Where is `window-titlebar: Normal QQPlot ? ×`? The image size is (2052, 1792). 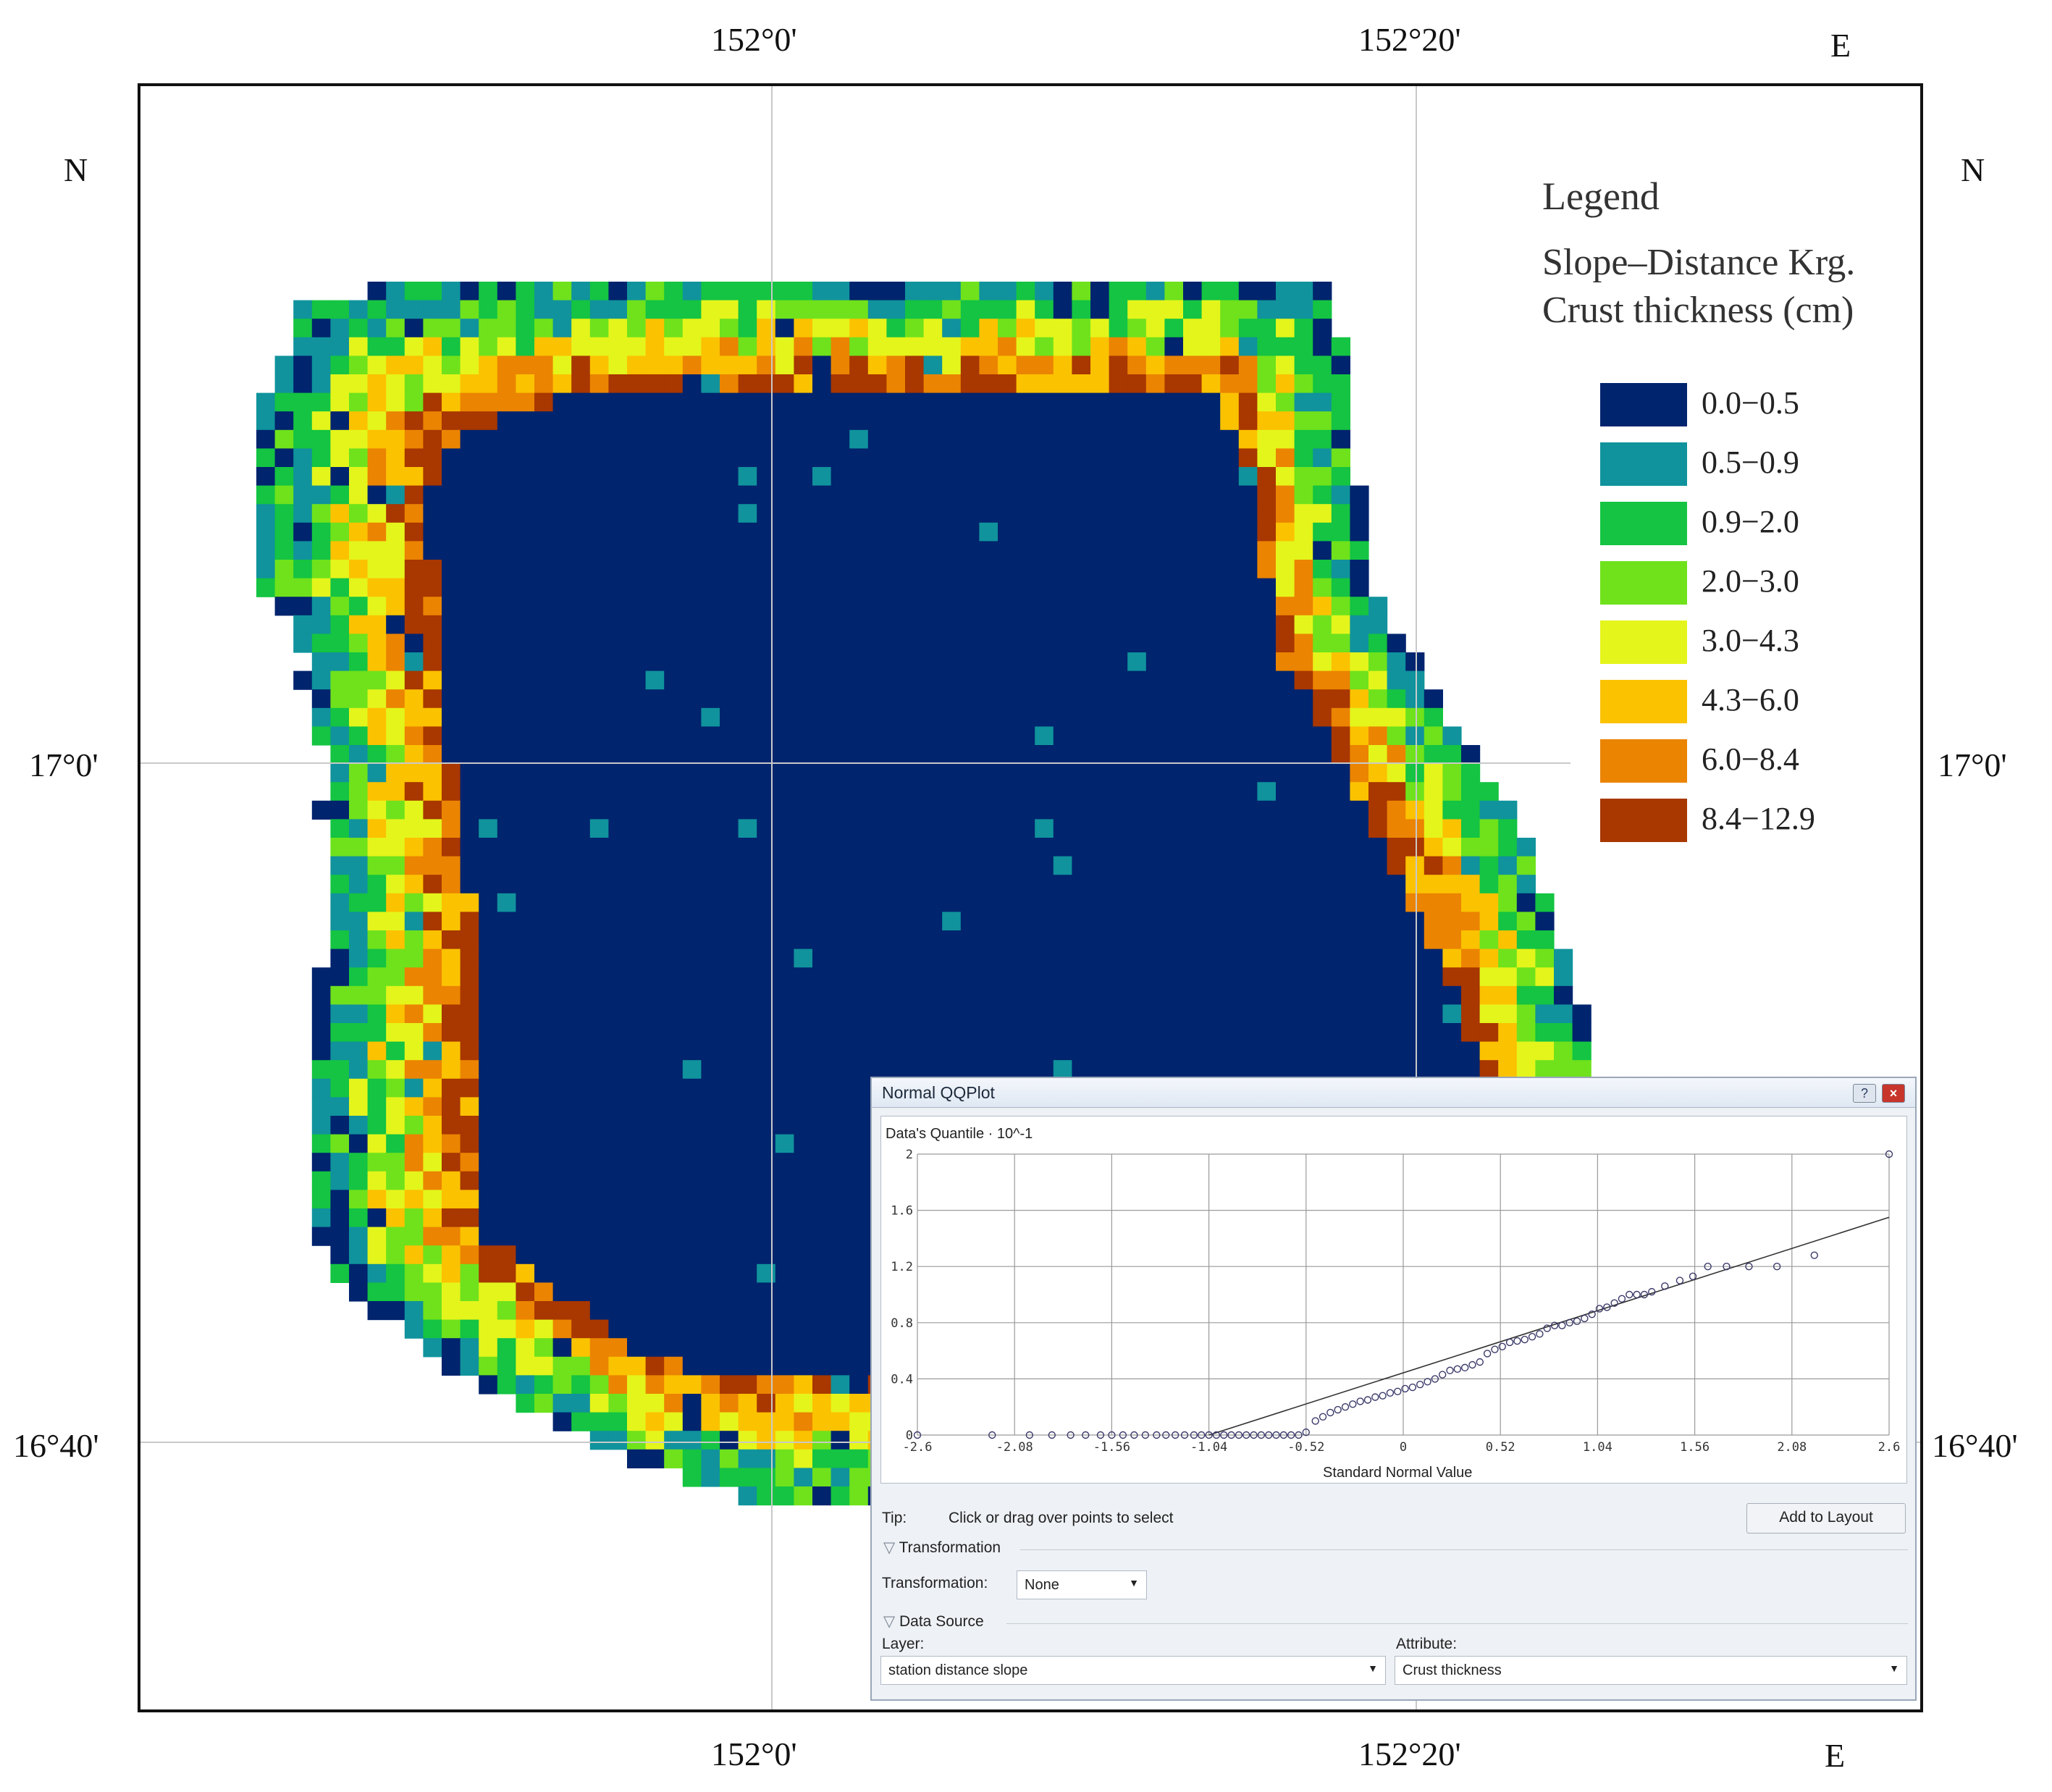
window-titlebar: Normal QQPlot ? × is located at coordinates (1393, 1093).